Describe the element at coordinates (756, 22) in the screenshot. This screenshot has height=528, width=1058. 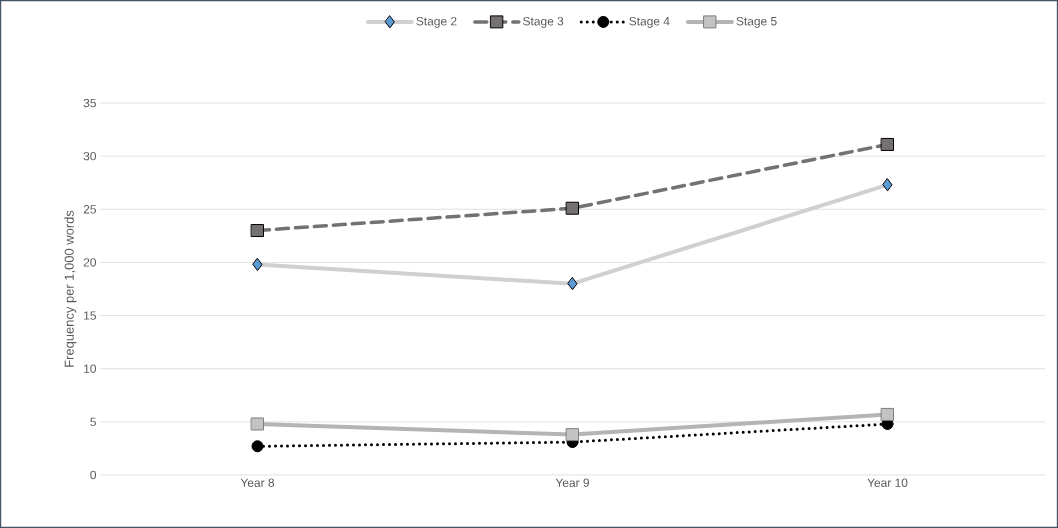
I see `legend-label: Stage 5` at that location.